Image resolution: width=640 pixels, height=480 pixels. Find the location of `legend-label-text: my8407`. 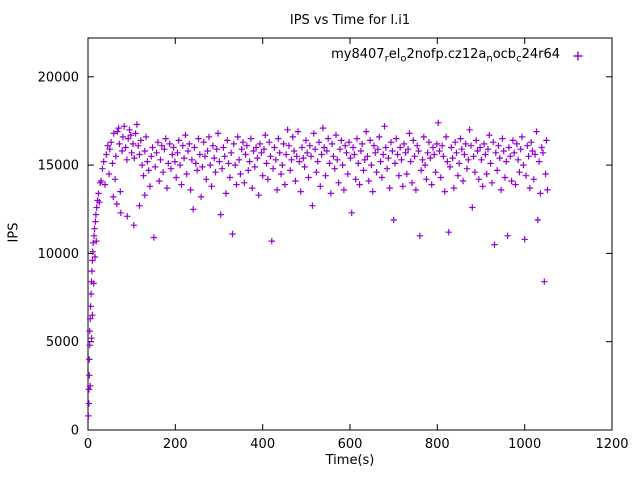

legend-label-text: my8407 is located at coordinates (358, 54).